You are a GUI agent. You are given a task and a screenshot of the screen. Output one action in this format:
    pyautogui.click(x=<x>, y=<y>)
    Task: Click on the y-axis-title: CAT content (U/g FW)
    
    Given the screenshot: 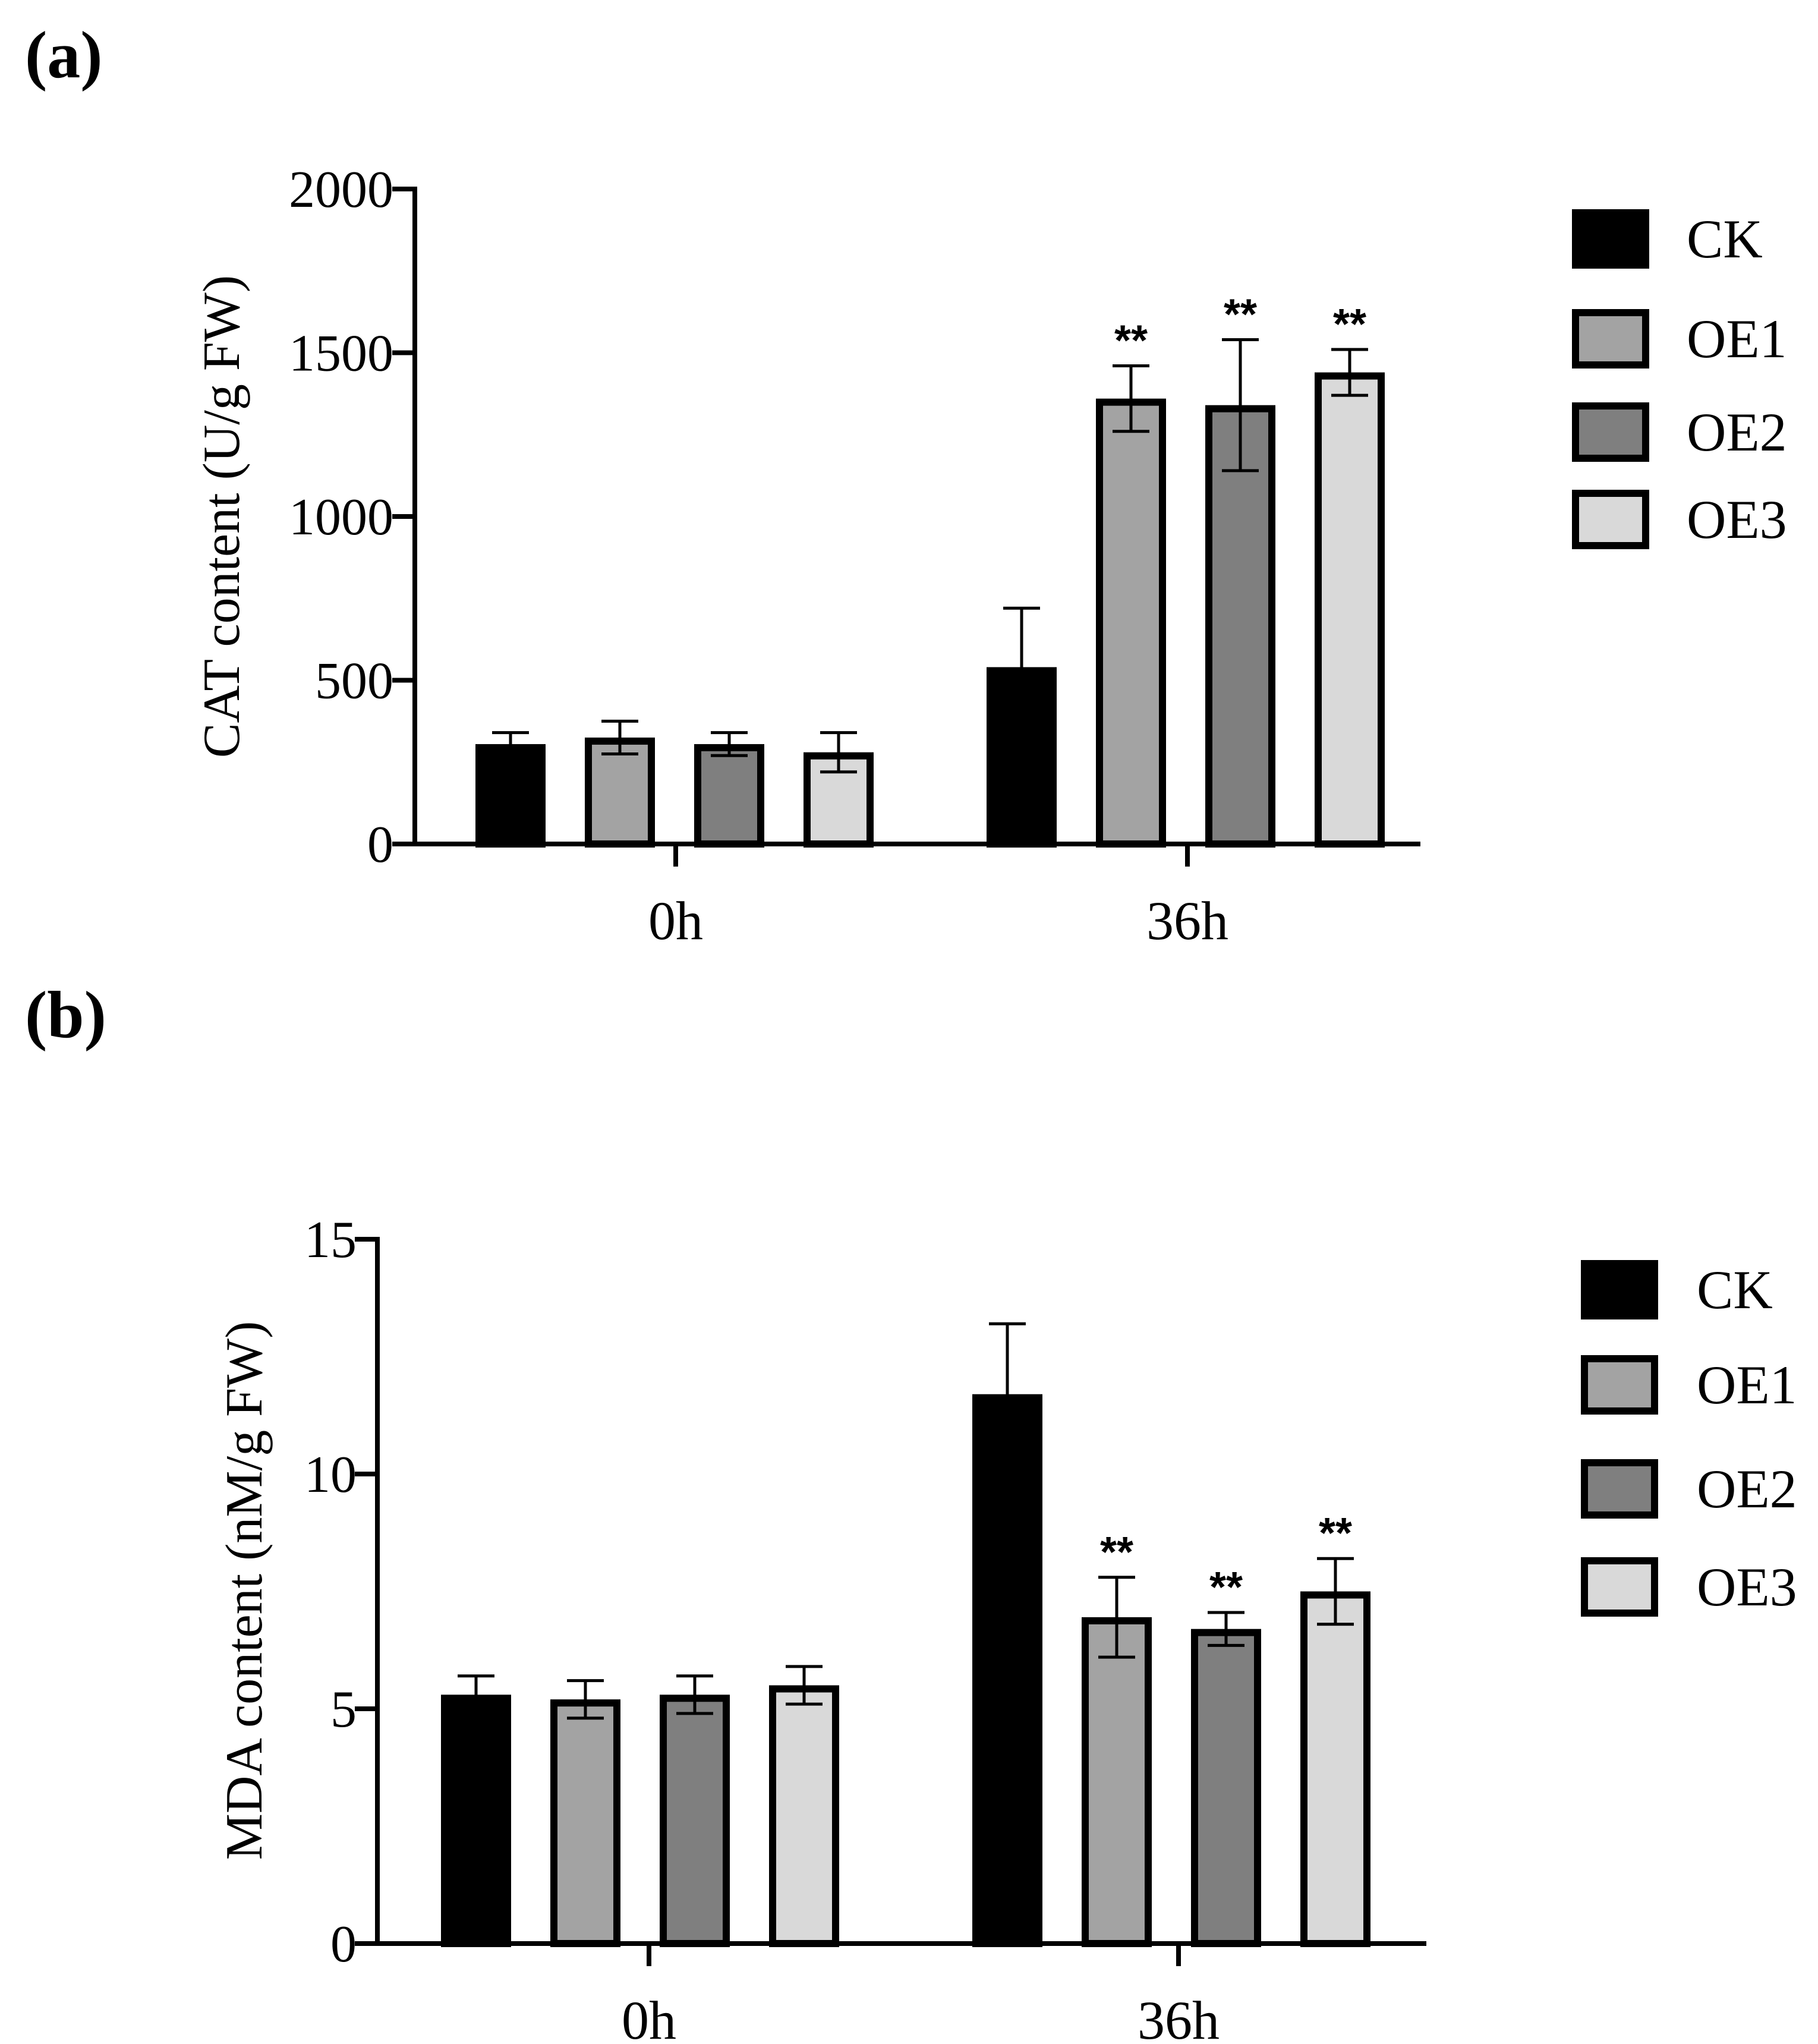 What is the action you would take?
    pyautogui.click(x=222, y=516)
    